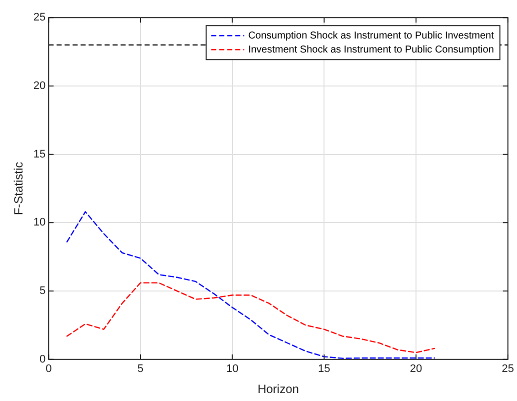  I want to click on y-tick-label: 25, so click(39, 18).